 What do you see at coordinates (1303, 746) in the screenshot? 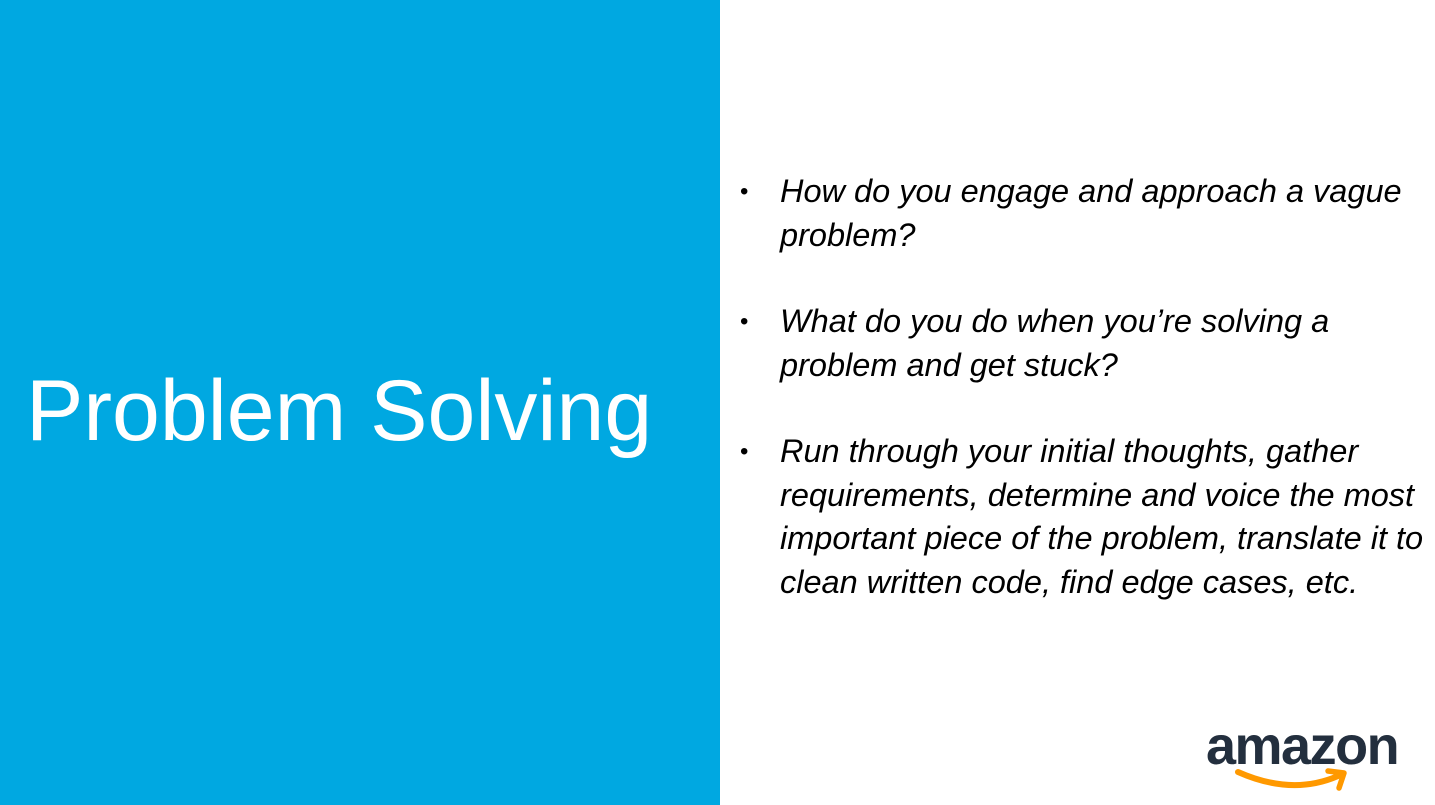
I see `logo-wordmark: amazon` at bounding box center [1303, 746].